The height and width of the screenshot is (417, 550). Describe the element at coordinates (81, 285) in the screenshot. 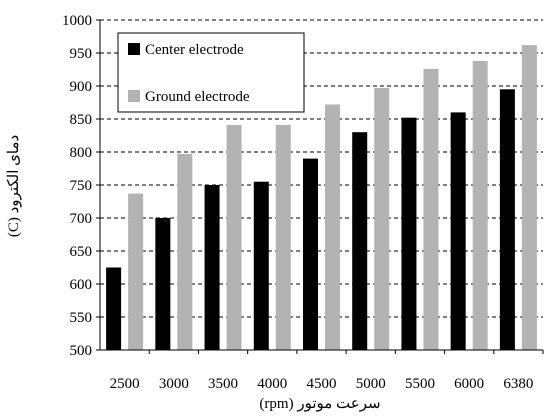

I see `y-tick-label: 600` at that location.